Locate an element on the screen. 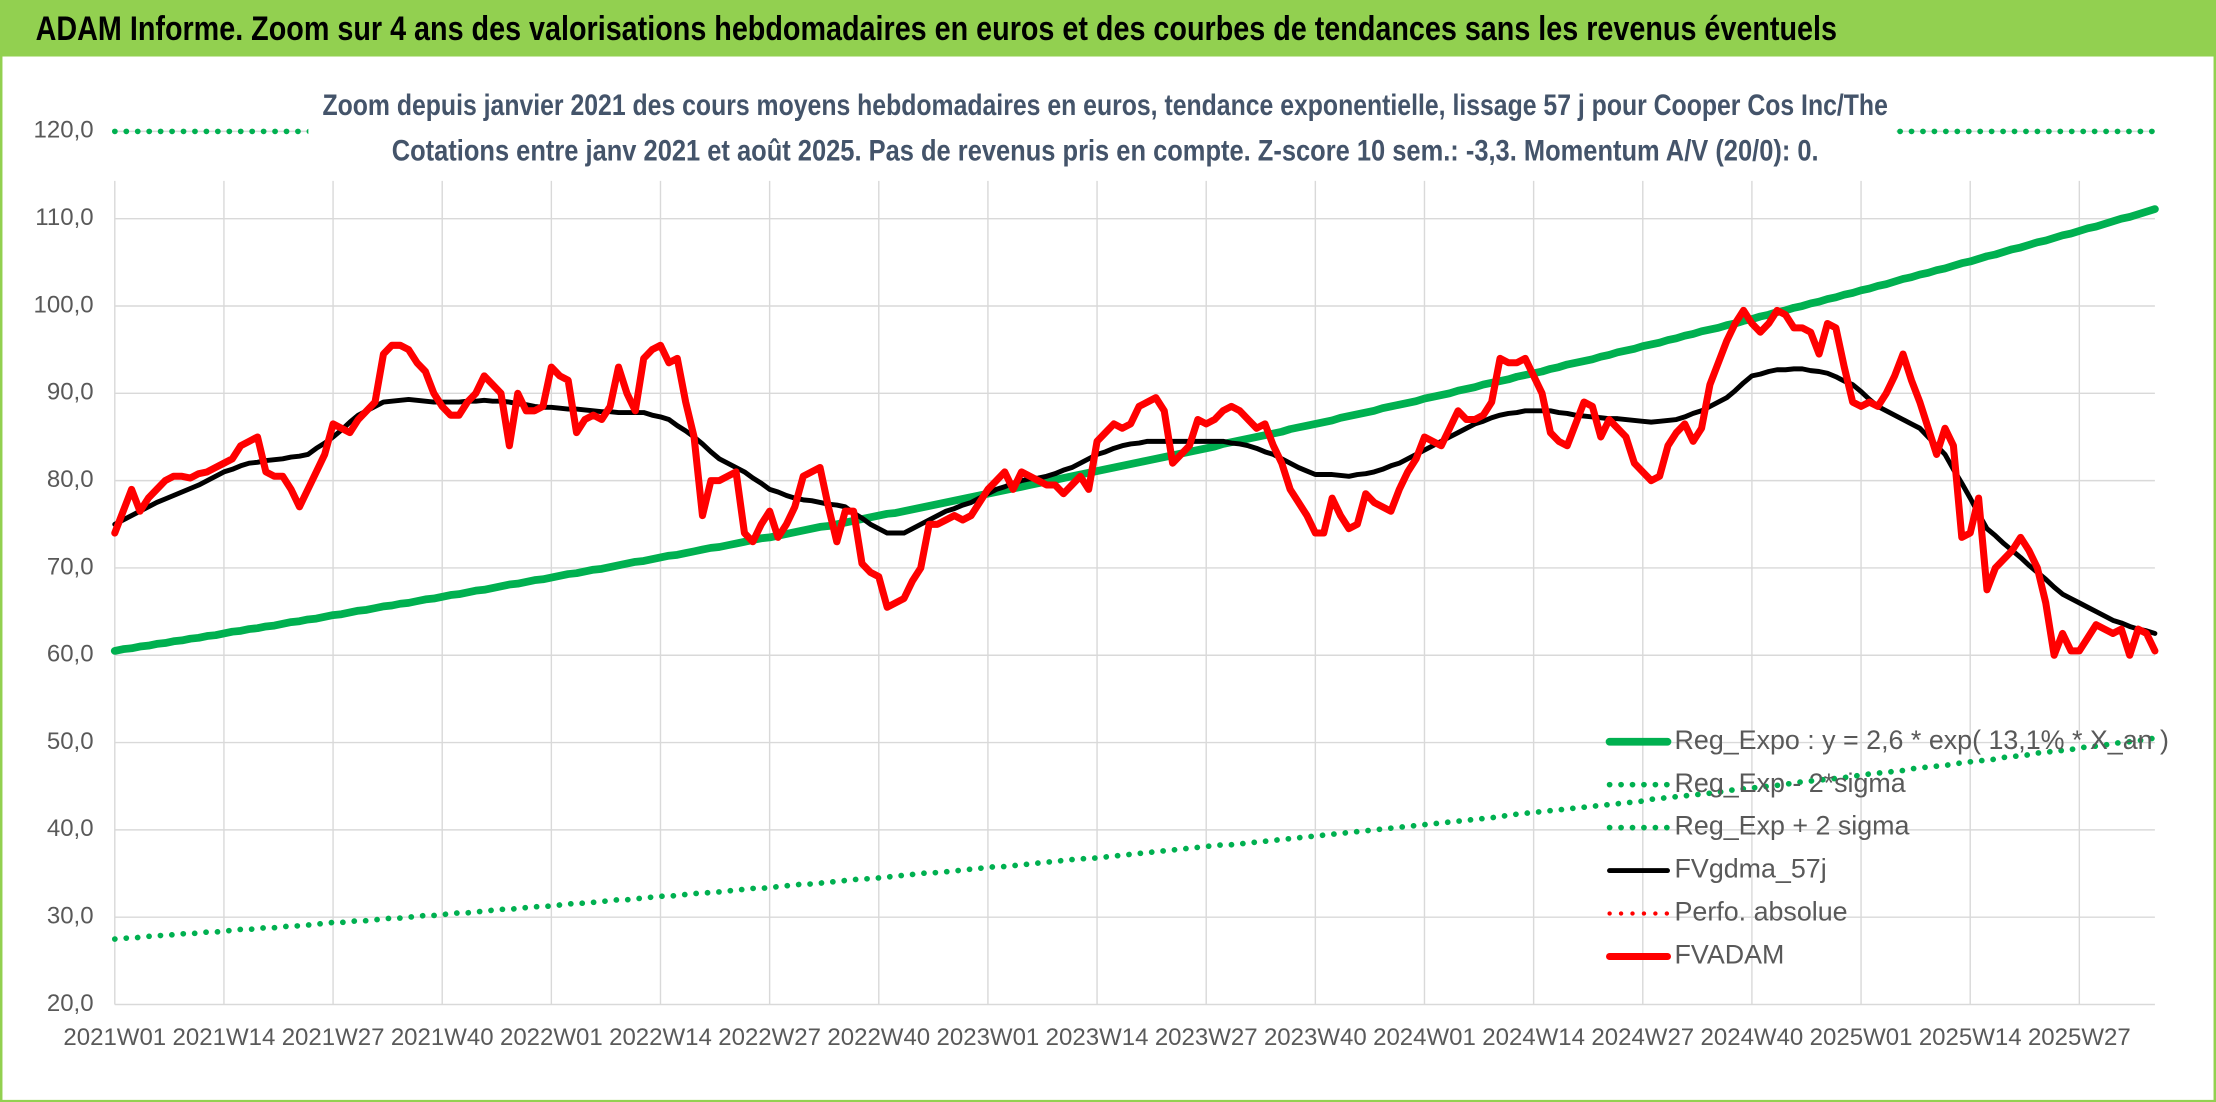 The height and width of the screenshot is (1102, 2216). x-tick-label: 2025W27 is located at coordinates (2079, 1037).